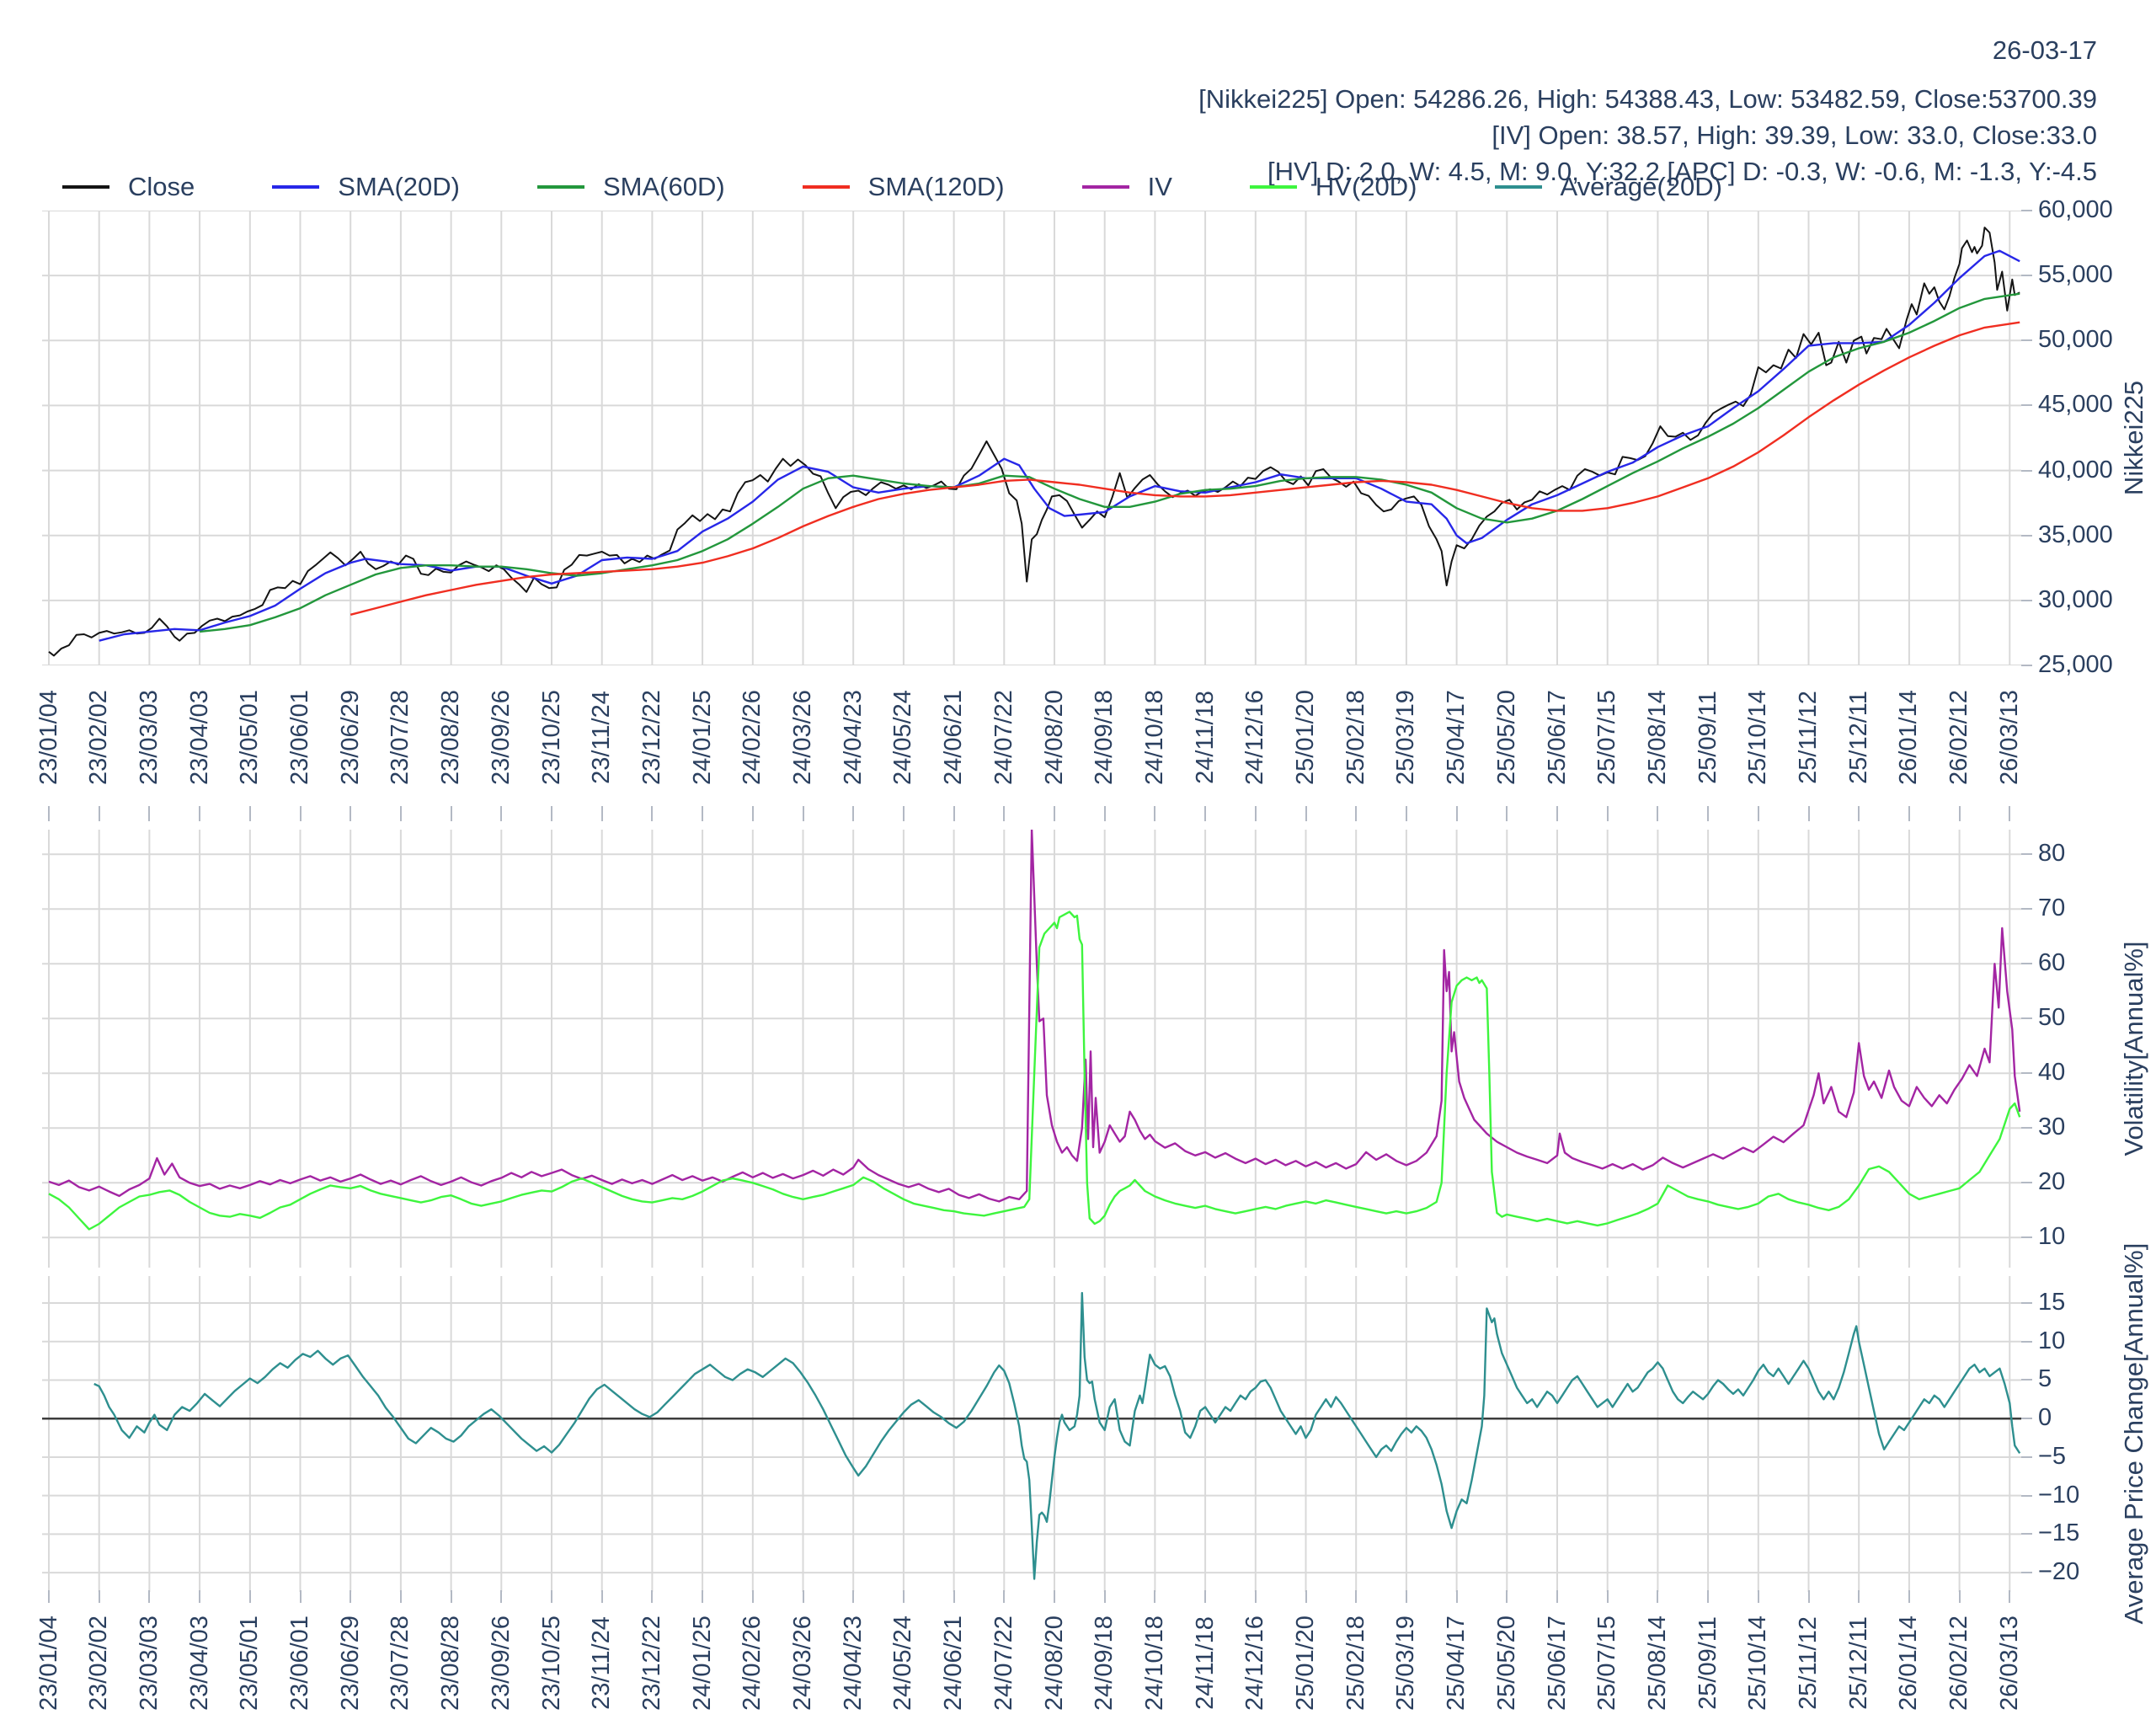 The width and height of the screenshot is (2156, 1725). I want to click on x-tick-label: 24/07/22, so click(1004, 737).